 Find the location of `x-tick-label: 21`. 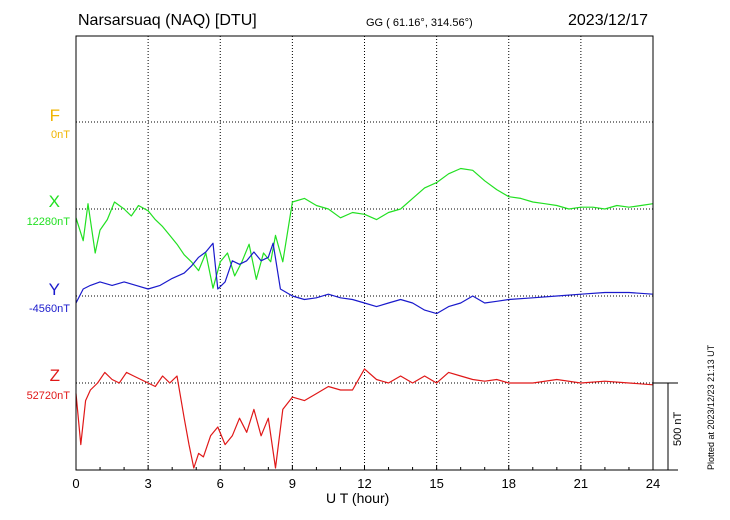

x-tick-label: 21 is located at coordinates (581, 483).